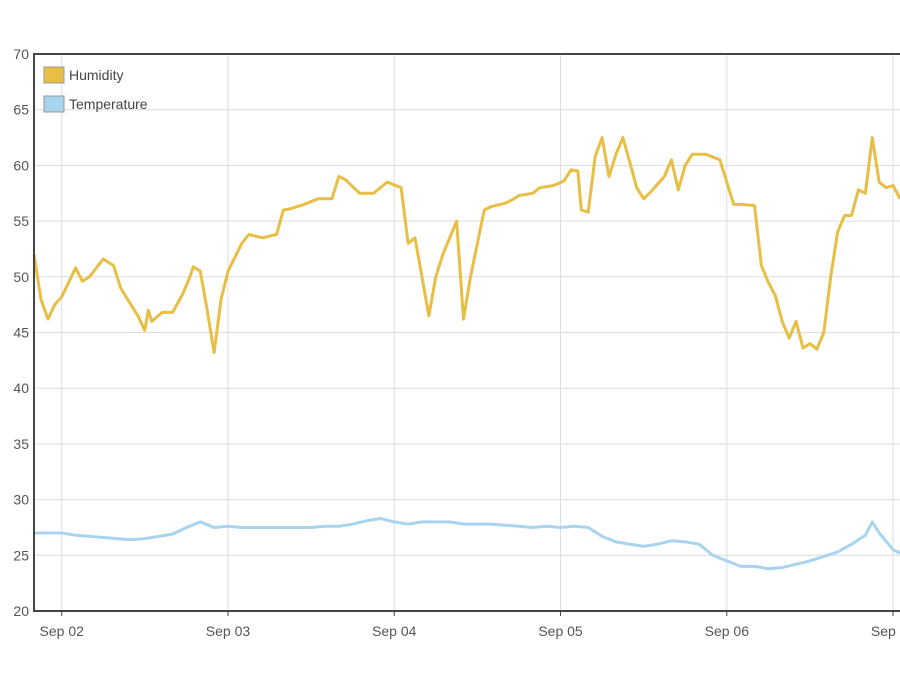  Describe the element at coordinates (394, 631) in the screenshot. I see `x-tick-label: Sep 04` at that location.